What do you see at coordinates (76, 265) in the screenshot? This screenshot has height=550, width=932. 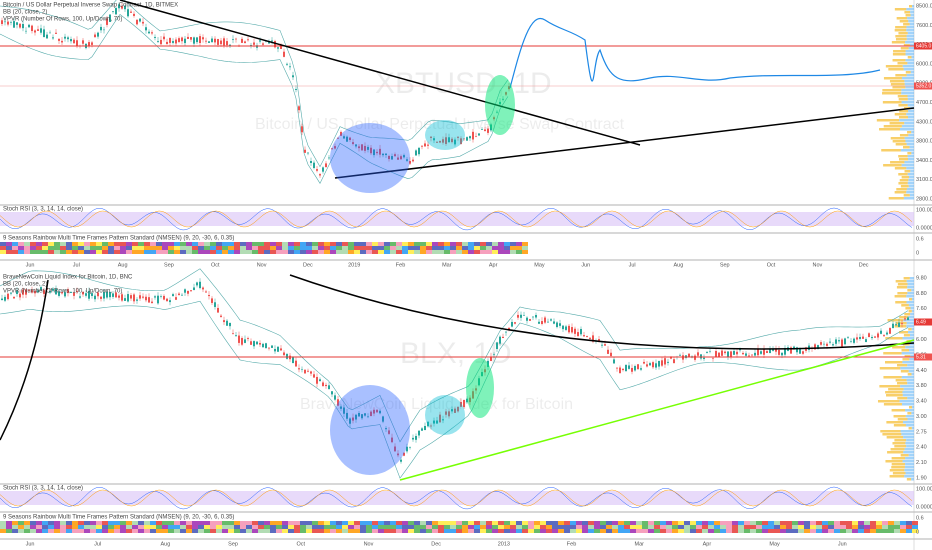 I see `time-label: Jul` at bounding box center [76, 265].